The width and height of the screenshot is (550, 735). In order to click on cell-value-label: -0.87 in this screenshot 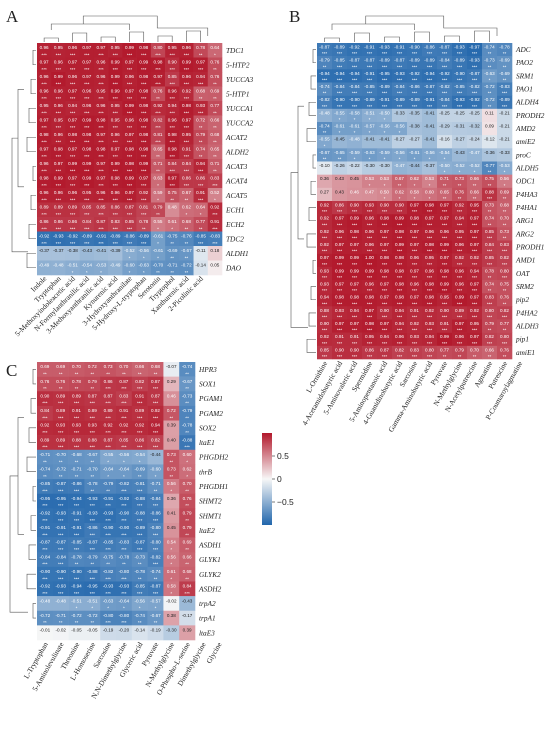, I will do `click(324, 47)`.